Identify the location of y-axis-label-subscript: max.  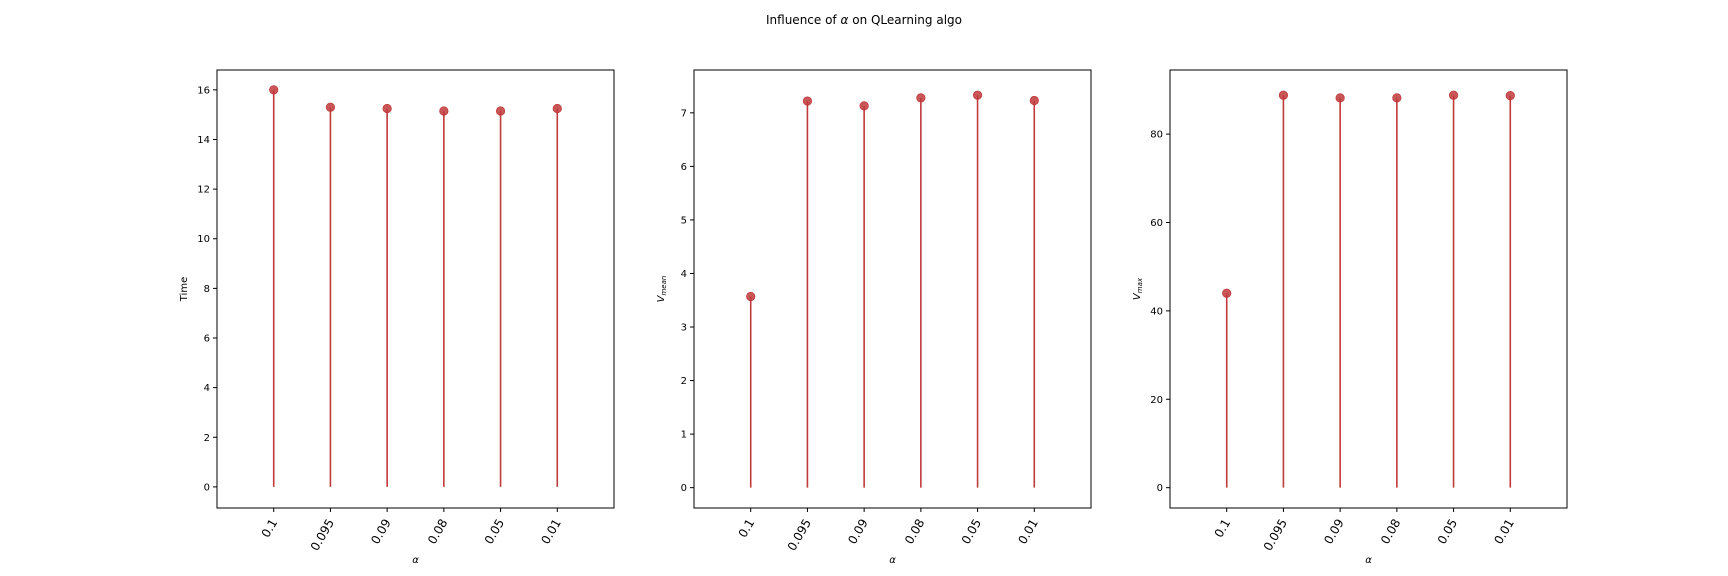
(1140, 285).